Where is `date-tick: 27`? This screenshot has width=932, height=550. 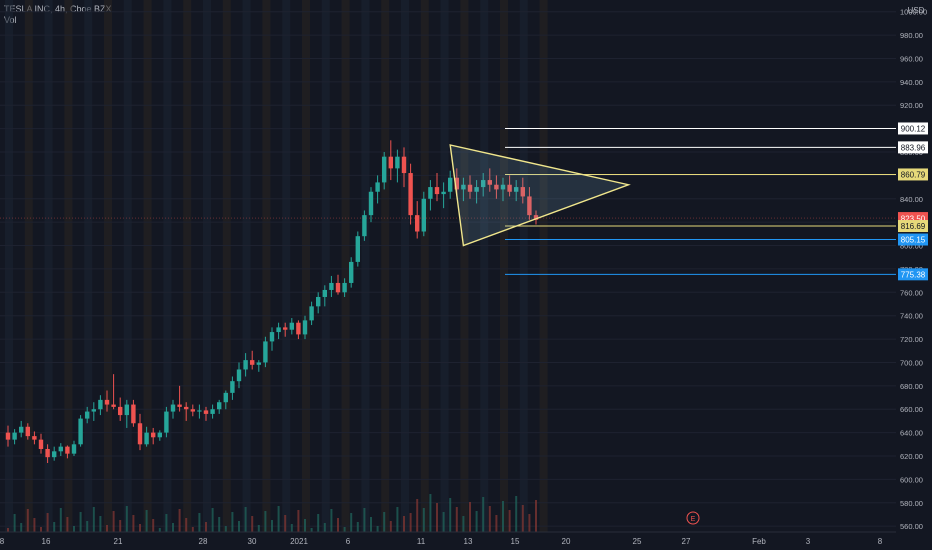 date-tick: 27 is located at coordinates (686, 541).